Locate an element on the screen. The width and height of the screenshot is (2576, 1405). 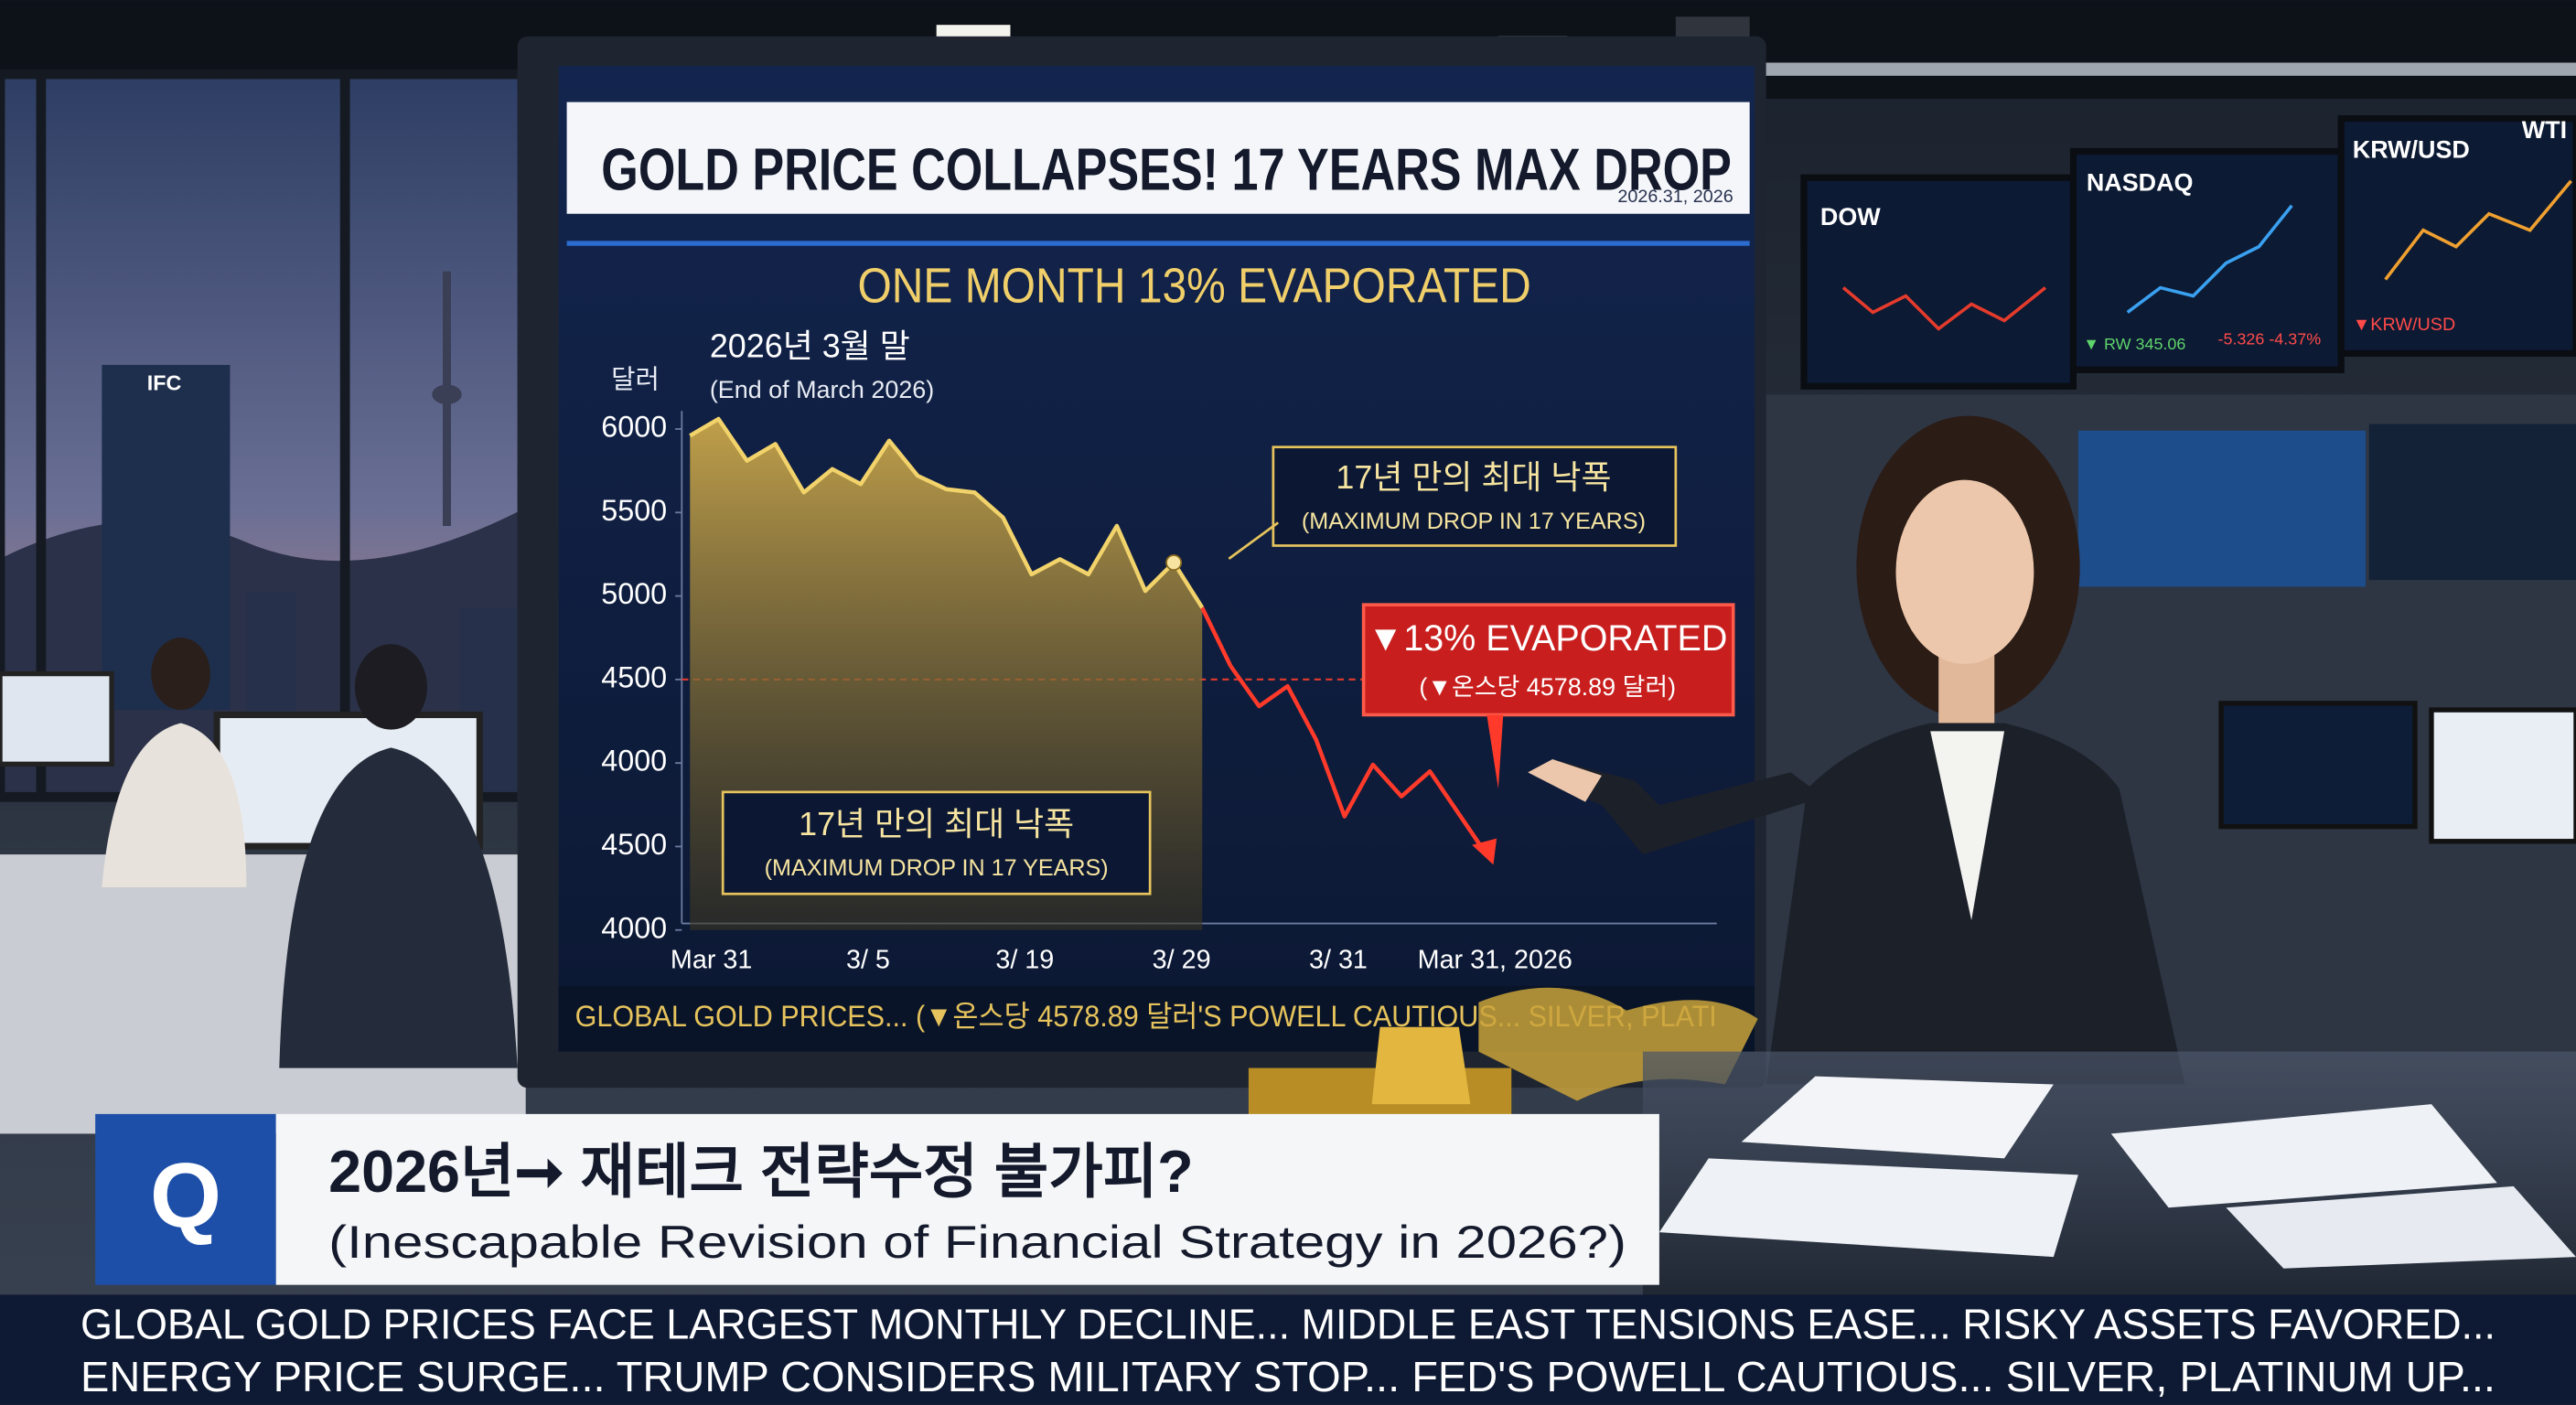
lower-third-title: 2026년➞ 재테크 전략수정 불가피? is located at coordinates (761, 1171).